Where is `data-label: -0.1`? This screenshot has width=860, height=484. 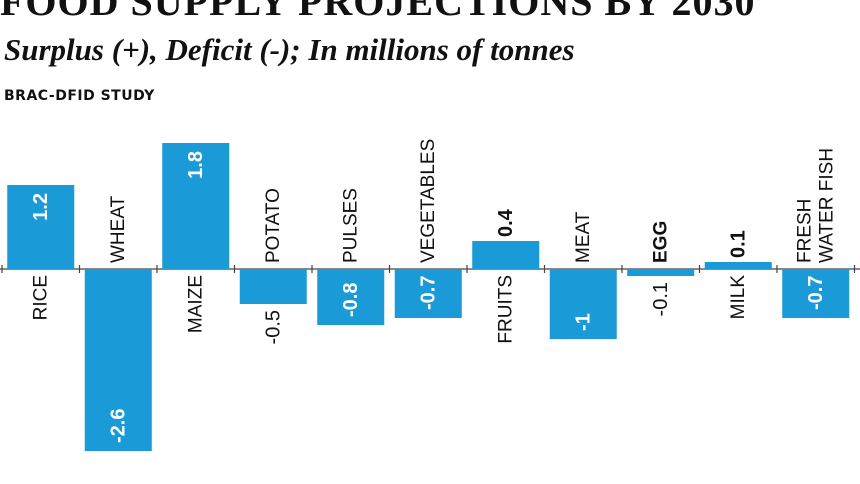
data-label: -0.1 is located at coordinates (661, 299).